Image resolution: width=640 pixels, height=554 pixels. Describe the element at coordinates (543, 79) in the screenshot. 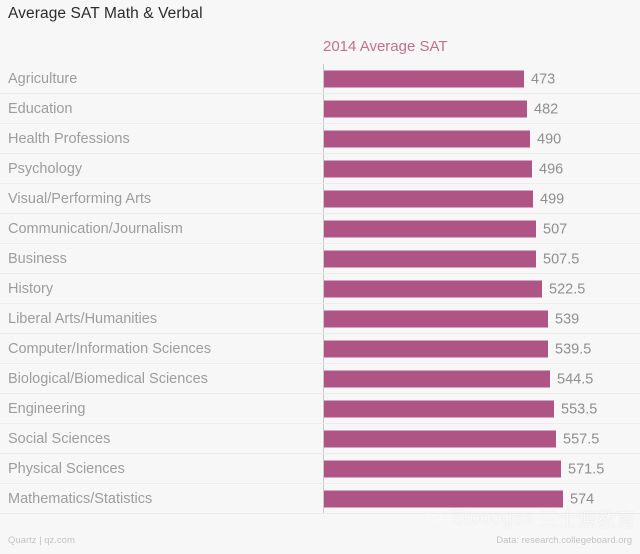

I see `bar-value-label: 473` at that location.